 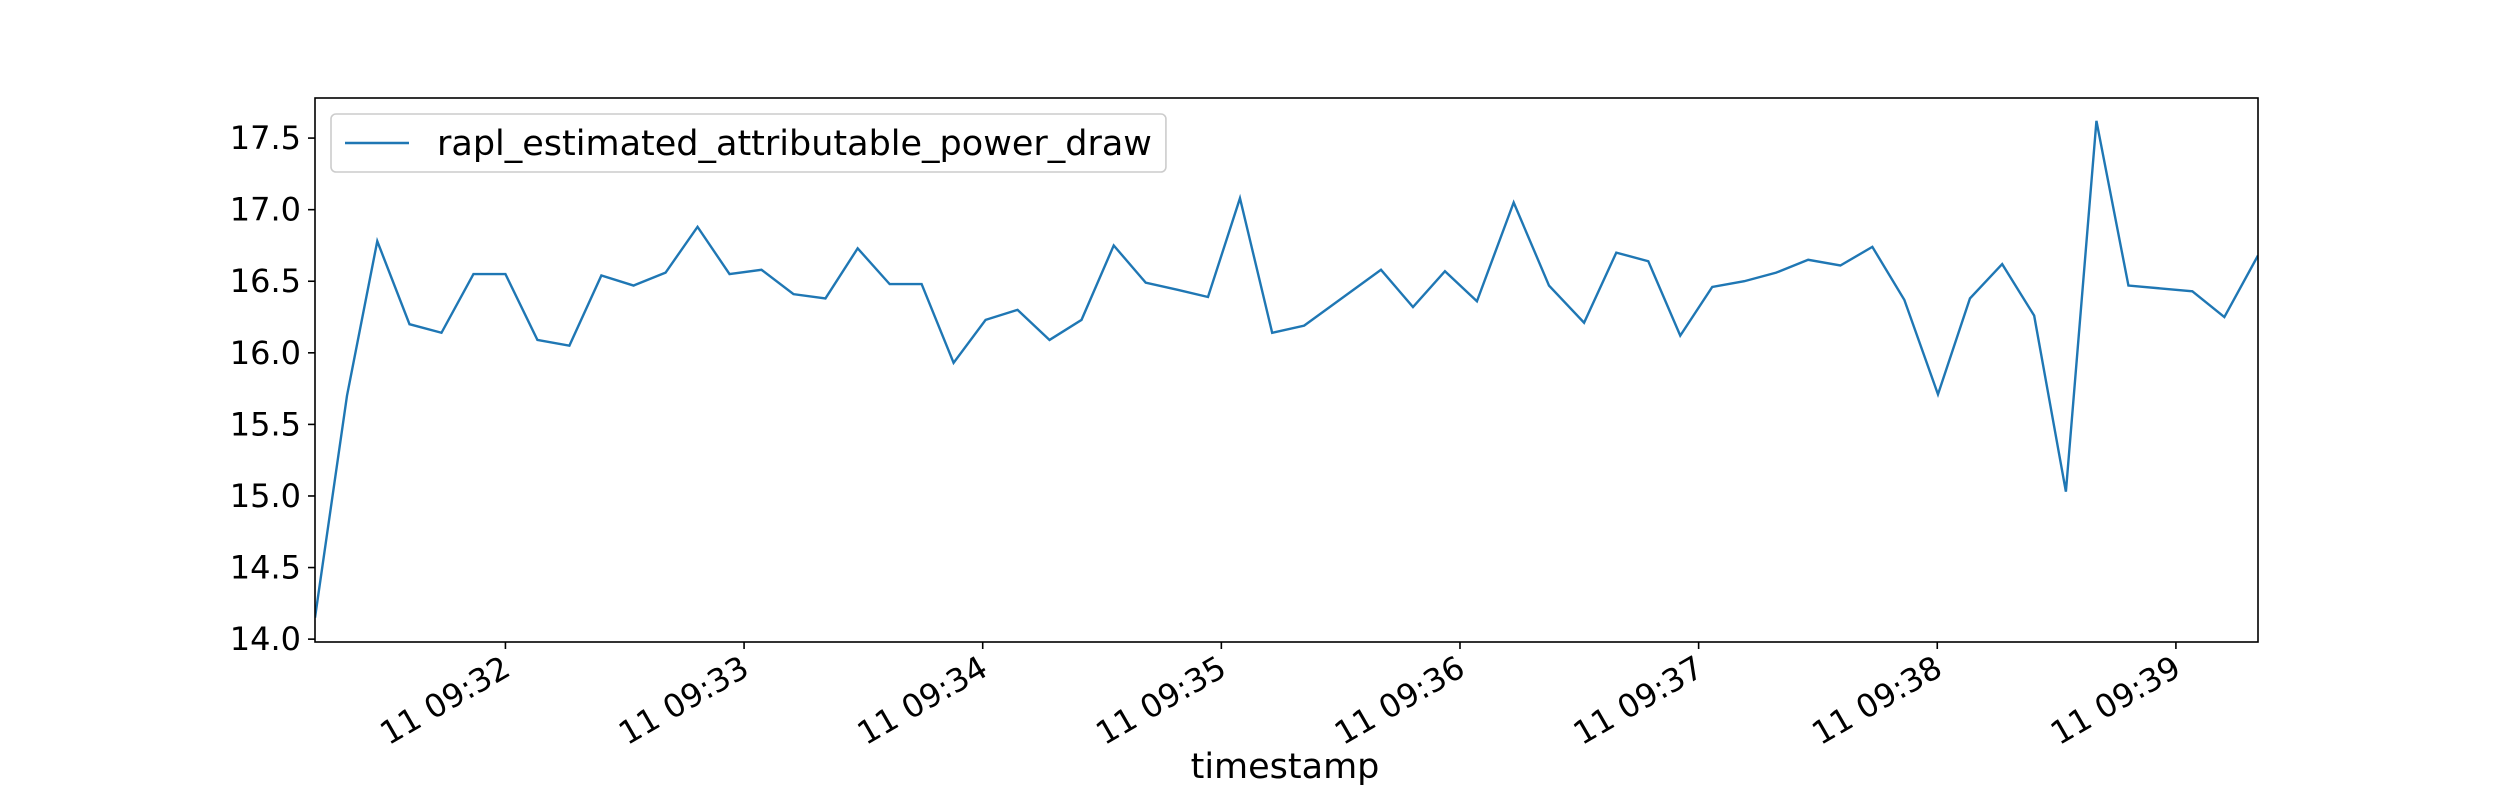 I want to click on y-tick-label: 17.0, so click(x=265, y=210).